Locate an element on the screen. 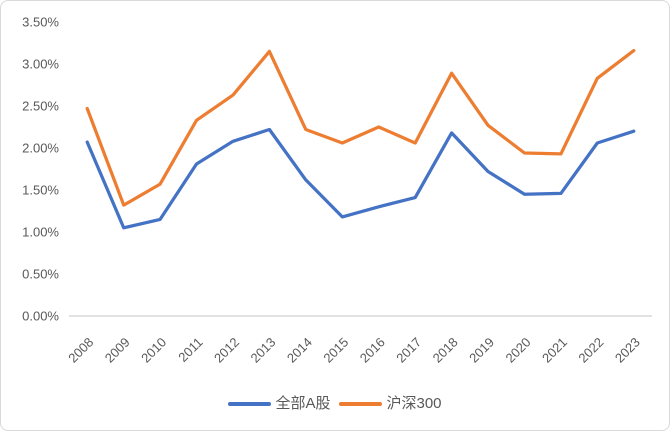 The image size is (672, 433). x-axis-tick-label: 2023 is located at coordinates (627, 350).